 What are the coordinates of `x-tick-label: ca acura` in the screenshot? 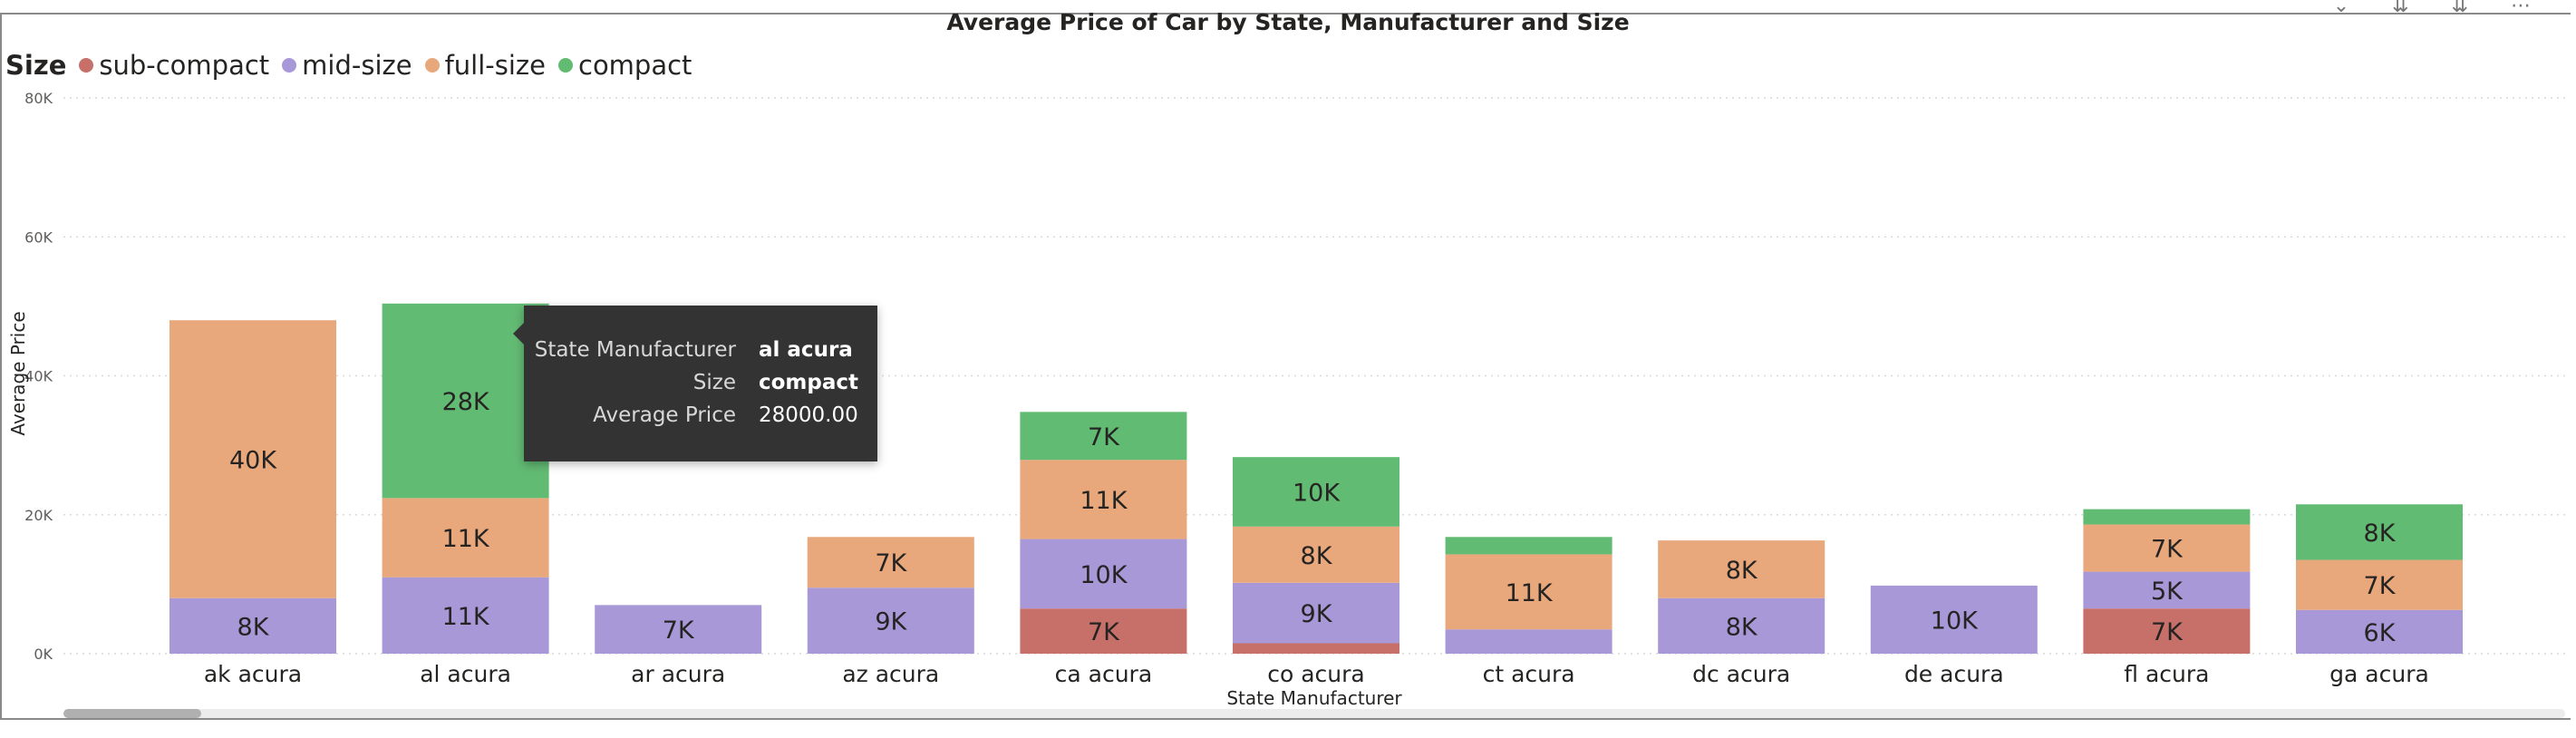 It's located at (1104, 674).